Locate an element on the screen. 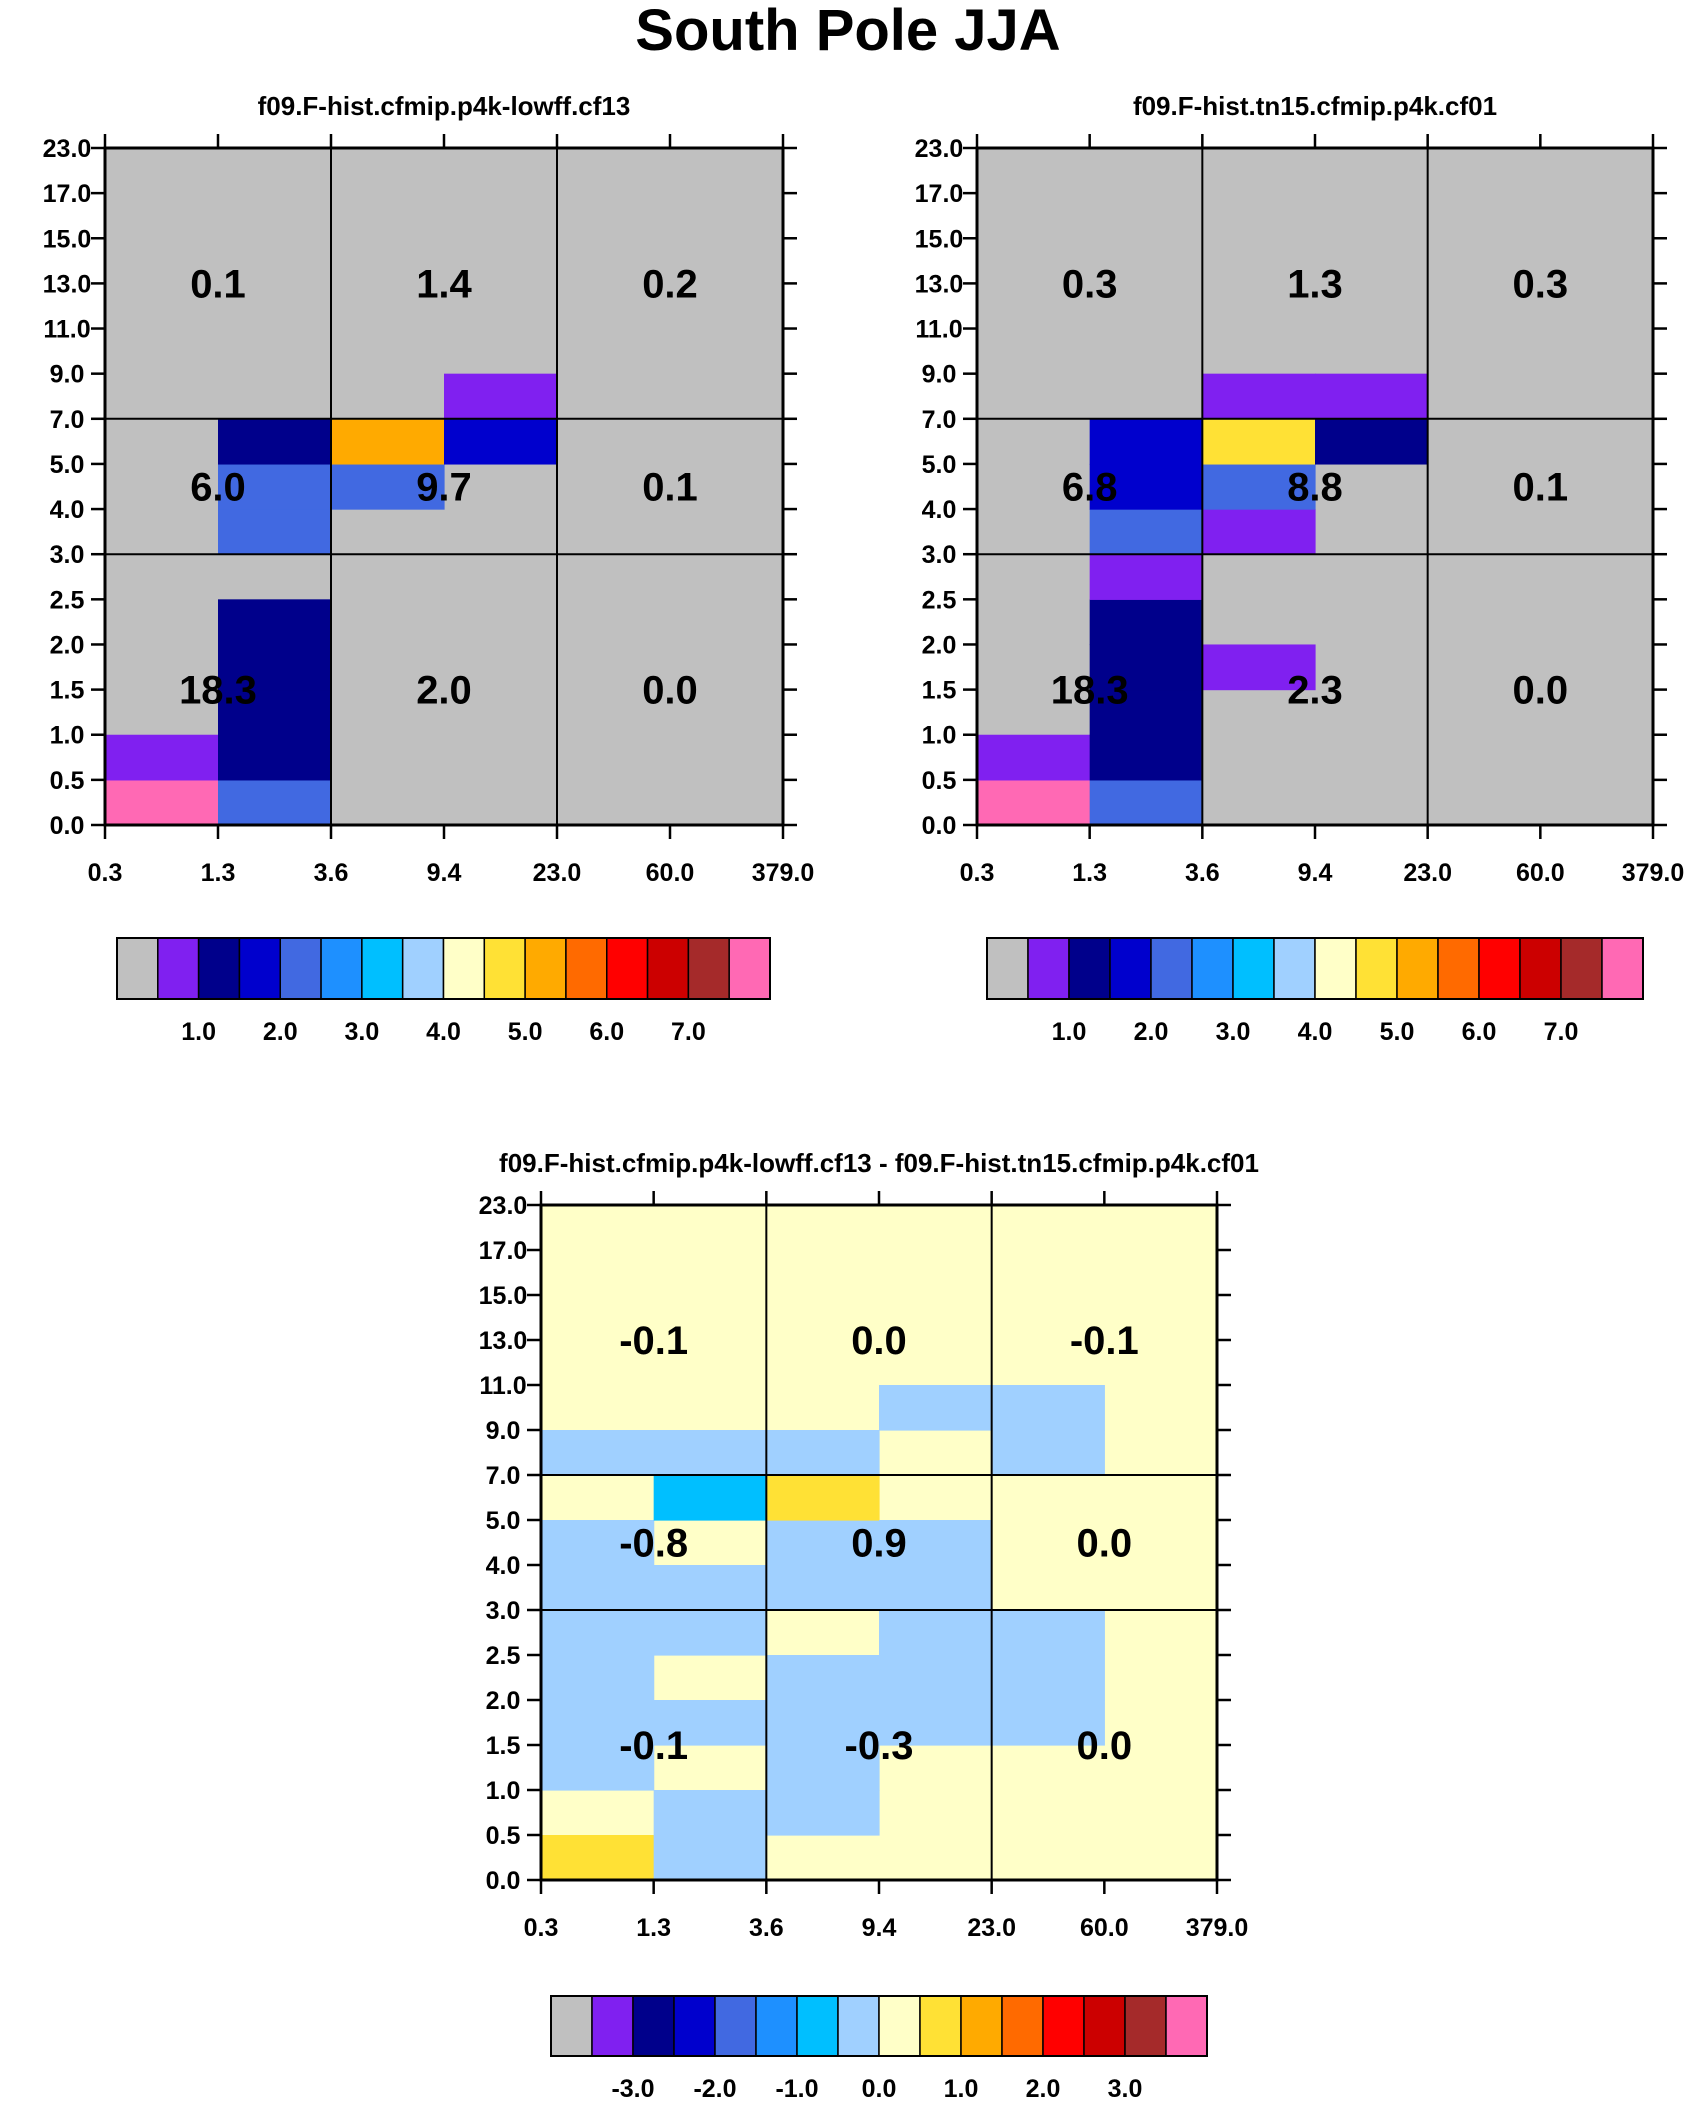  x-tick-label: 60.0 is located at coordinates (1540, 873).